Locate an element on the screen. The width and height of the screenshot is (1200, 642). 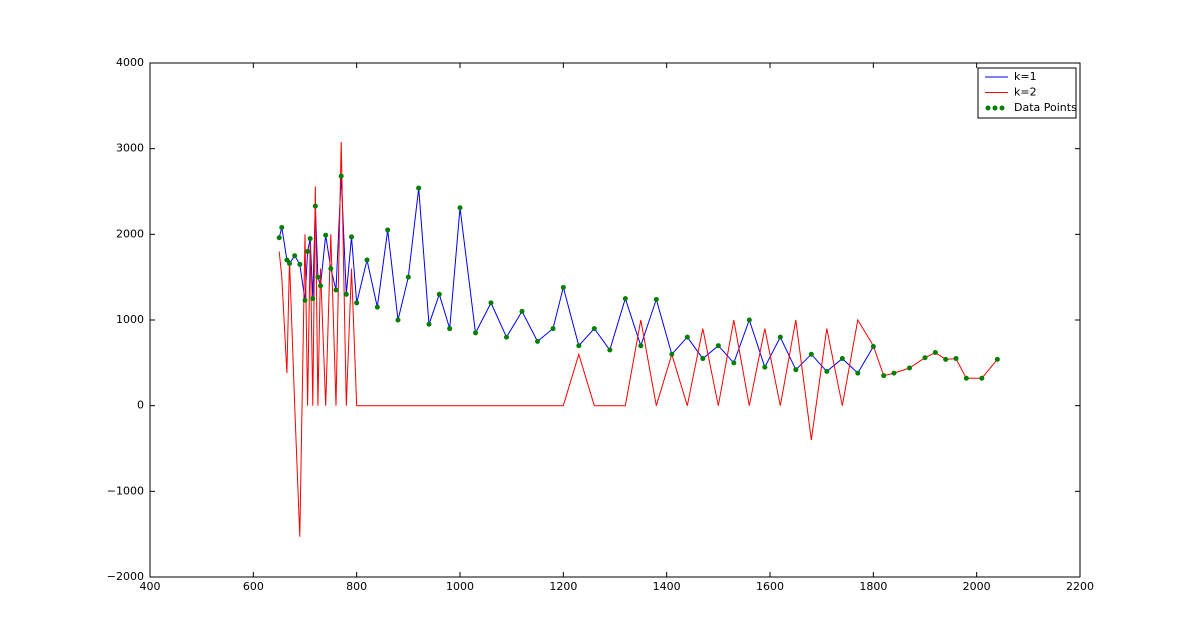
x-tick-label: 1200 is located at coordinates (563, 586).